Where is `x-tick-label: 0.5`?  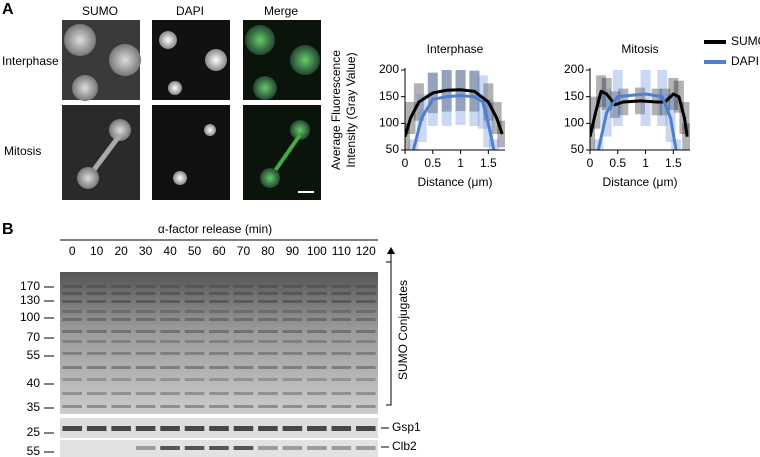 x-tick-label: 0.5 is located at coordinates (617, 163).